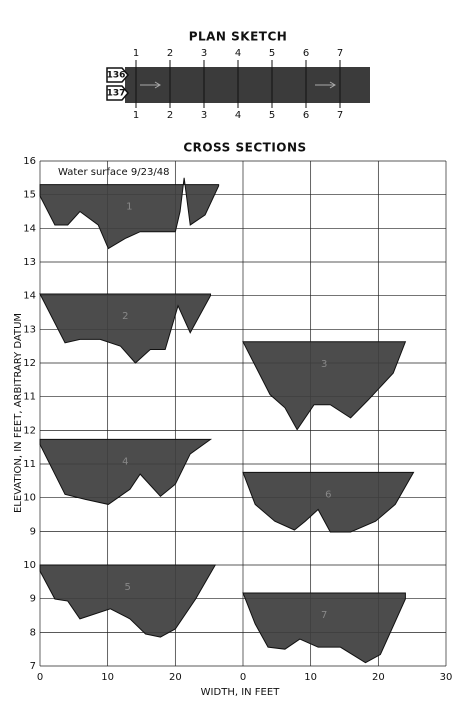 The image size is (471, 709). What do you see at coordinates (324, 615) in the screenshot?
I see `section-label: 7` at bounding box center [324, 615].